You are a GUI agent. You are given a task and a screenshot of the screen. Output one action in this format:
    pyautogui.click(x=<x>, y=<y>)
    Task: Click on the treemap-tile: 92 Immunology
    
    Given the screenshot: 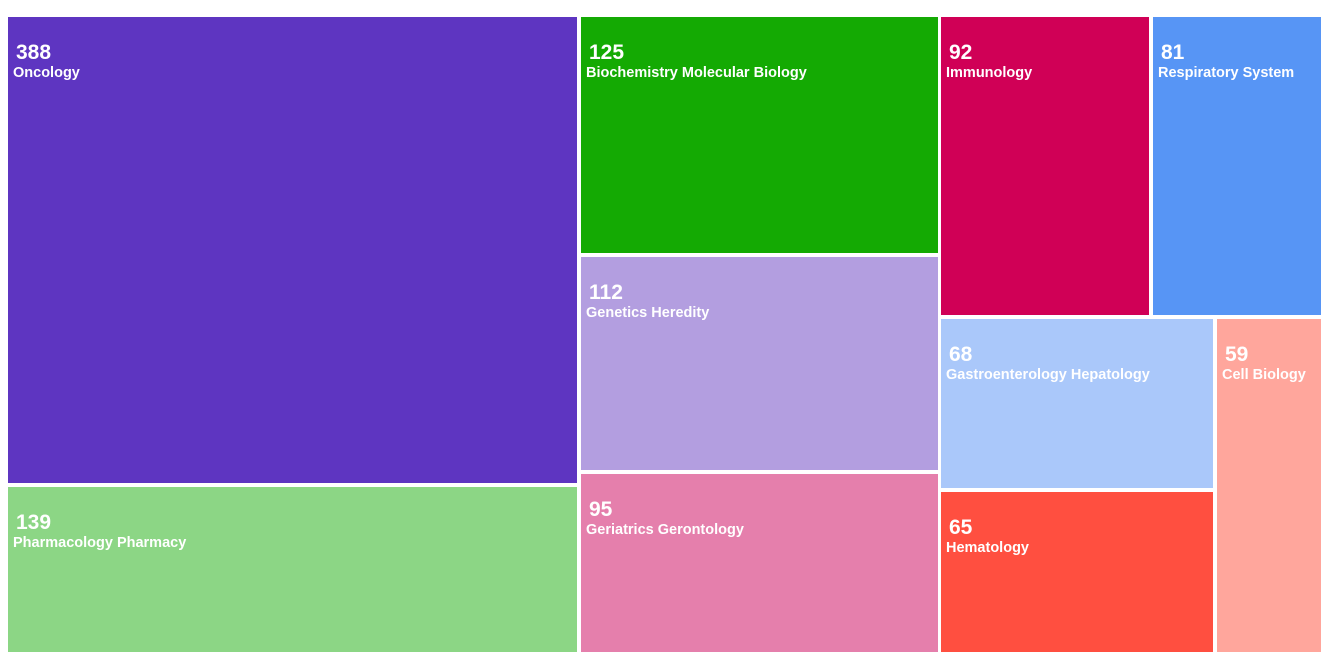 What is the action you would take?
    pyautogui.click(x=1045, y=166)
    